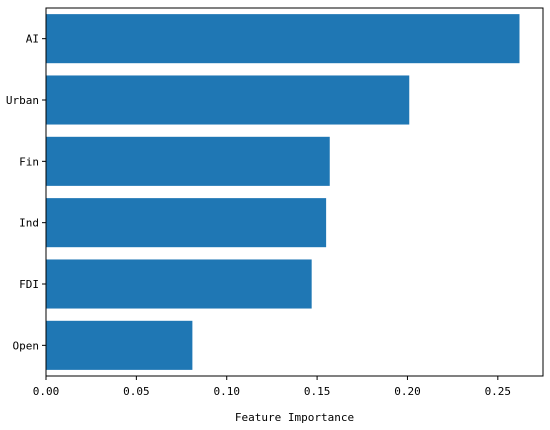 This screenshot has width=550, height=430. Describe the element at coordinates (29, 284) in the screenshot. I see `y-tick-label-fdi: FDI` at that location.